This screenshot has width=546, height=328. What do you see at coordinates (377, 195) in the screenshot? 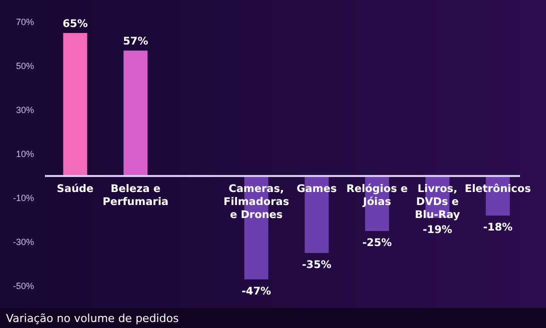
I see `x-tick-label: Relógios e Jóias` at bounding box center [377, 195].